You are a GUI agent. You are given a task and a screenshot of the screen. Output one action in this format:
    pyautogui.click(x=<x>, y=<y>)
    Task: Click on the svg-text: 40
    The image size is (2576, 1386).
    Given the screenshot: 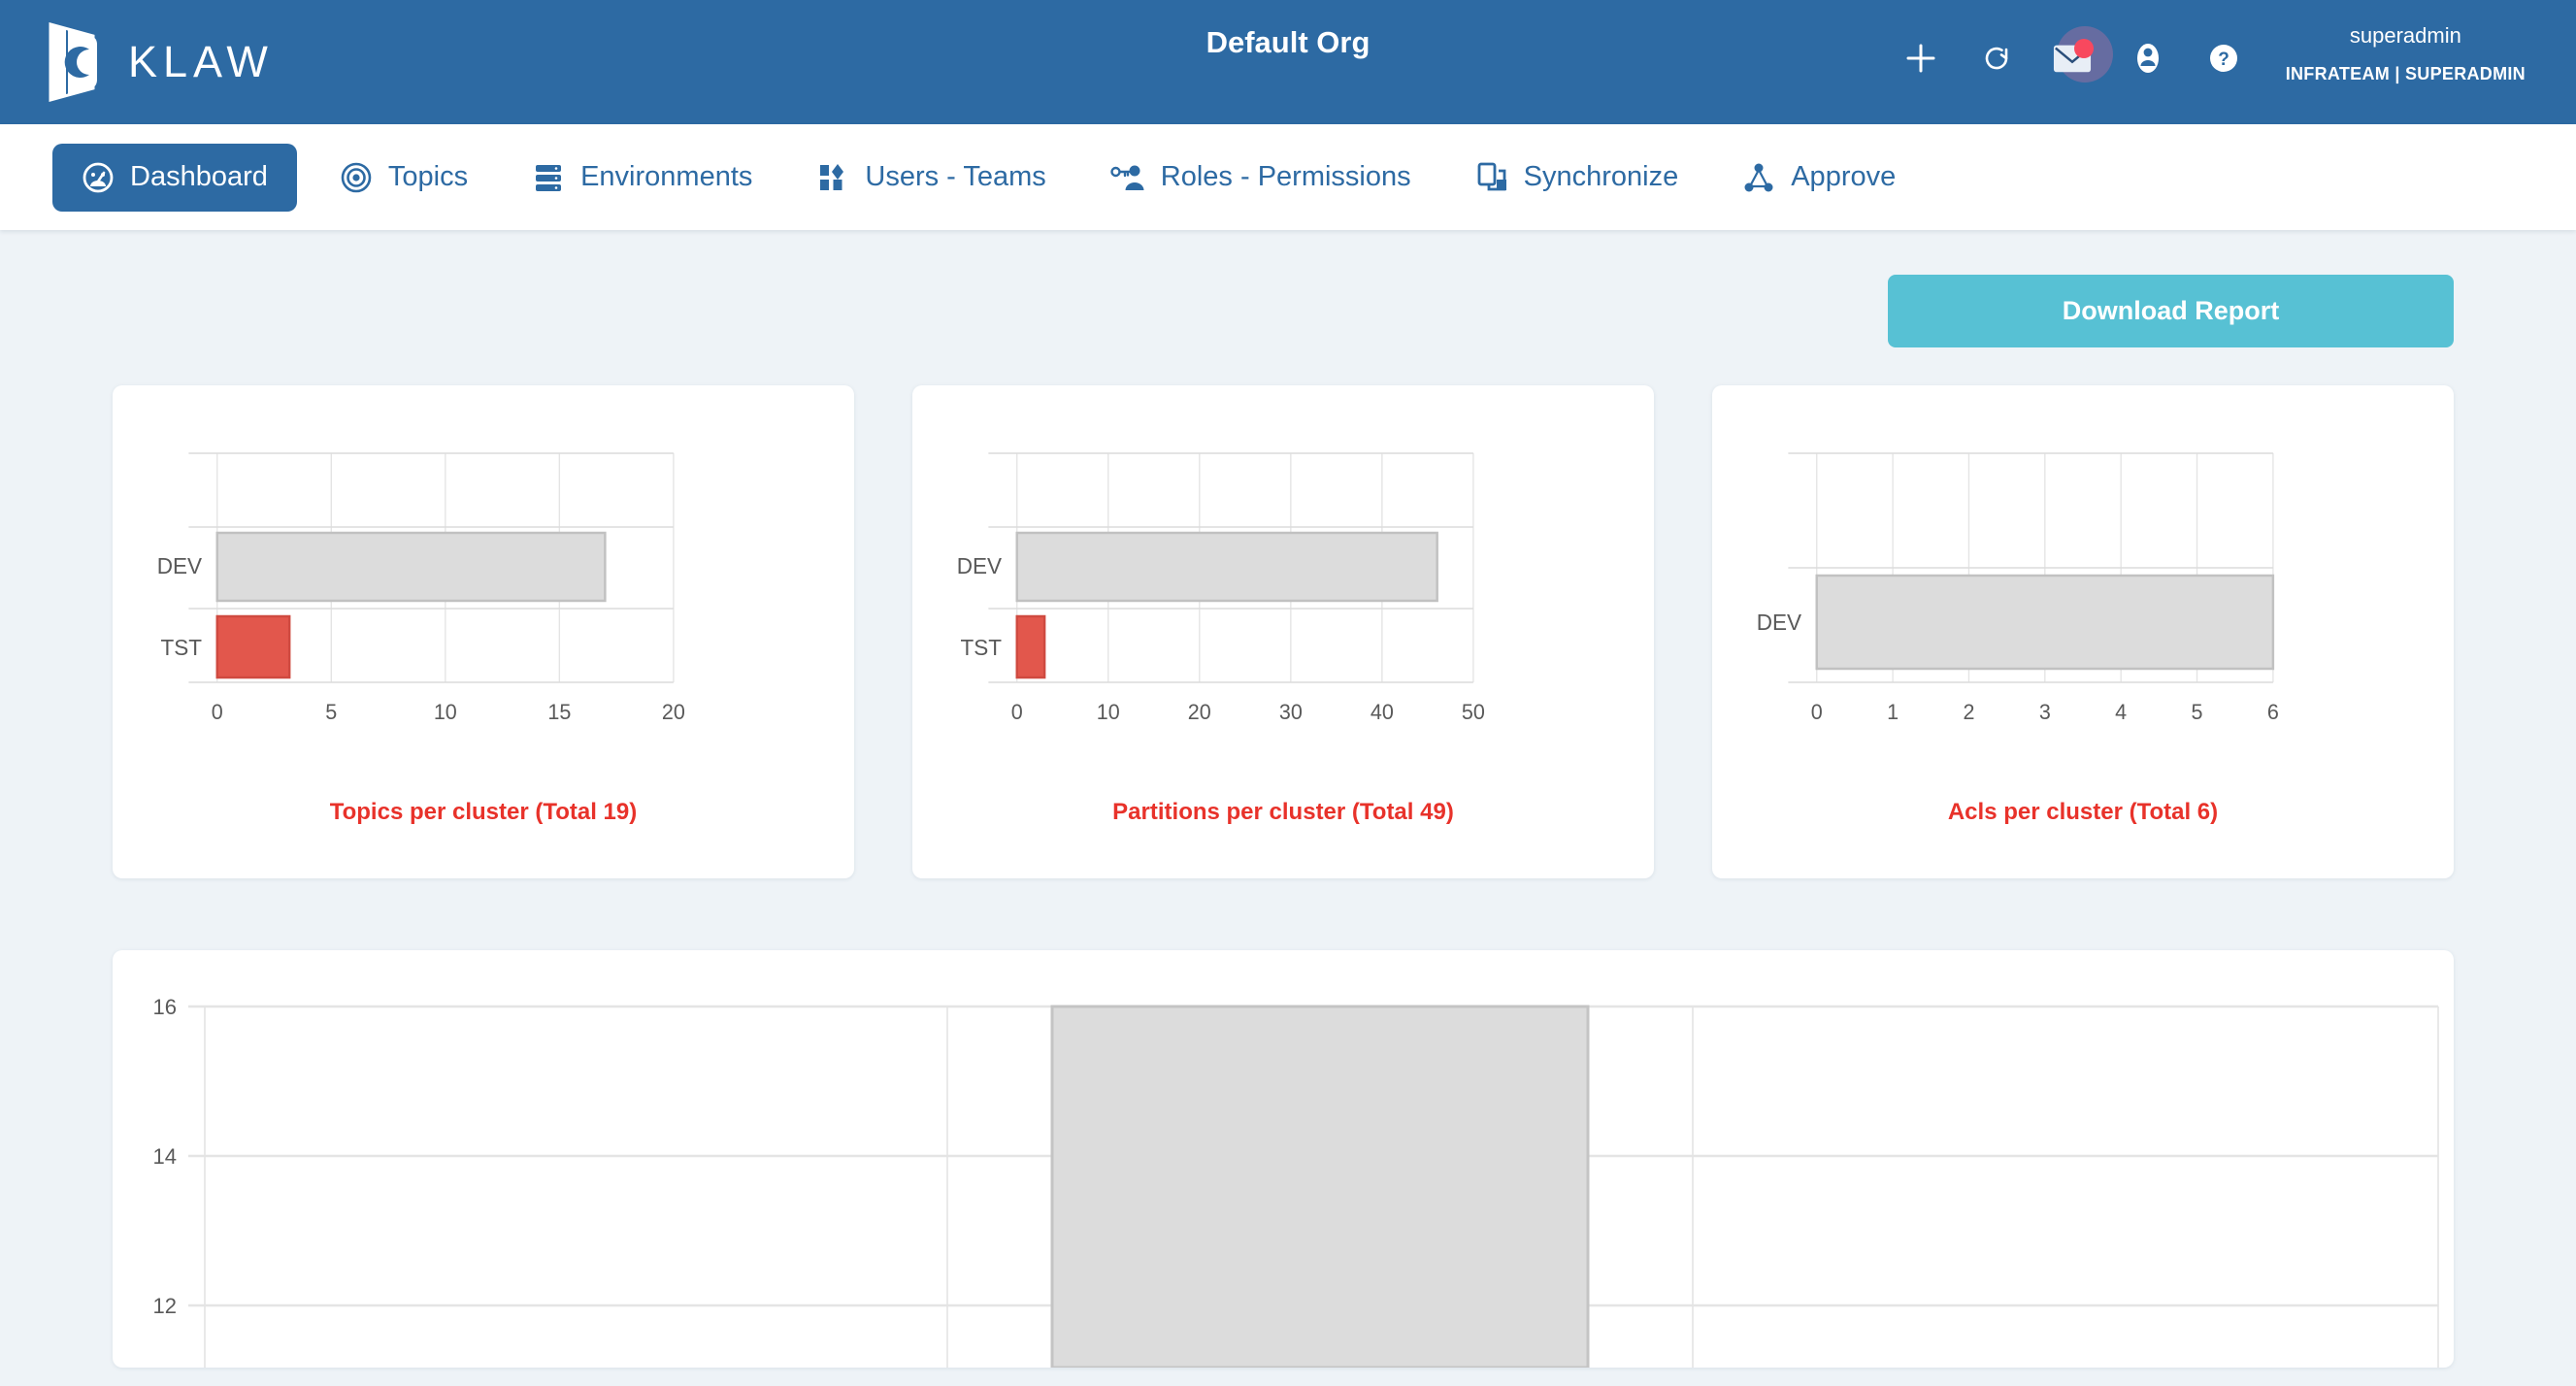 What is the action you would take?
    pyautogui.click(x=1382, y=712)
    